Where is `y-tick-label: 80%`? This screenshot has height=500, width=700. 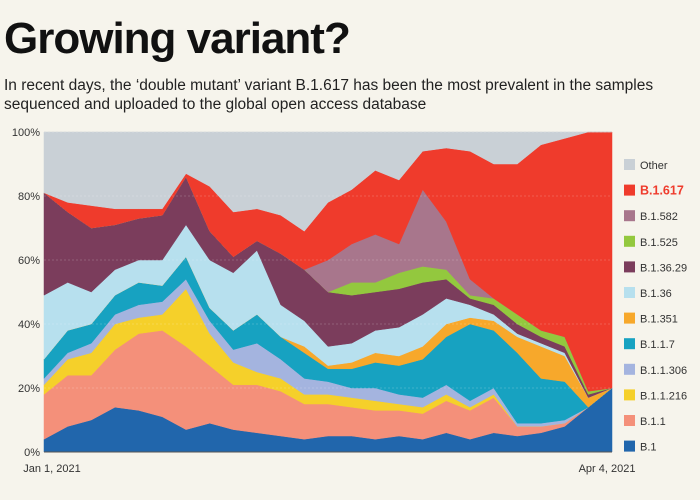 y-tick-label: 80% is located at coordinates (29, 197).